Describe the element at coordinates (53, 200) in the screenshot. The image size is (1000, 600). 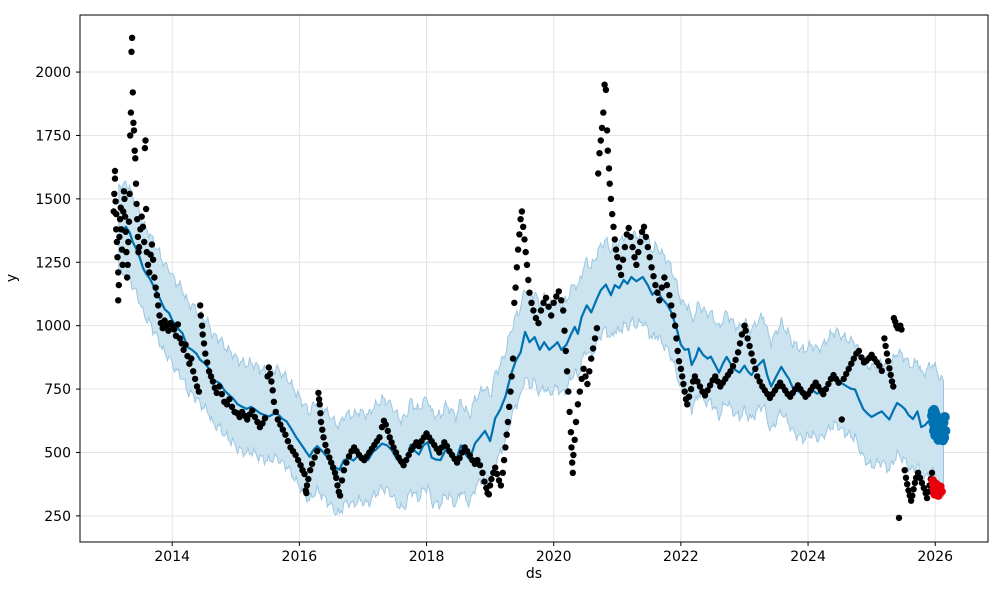
I see `y-tick-label: 1500` at that location.